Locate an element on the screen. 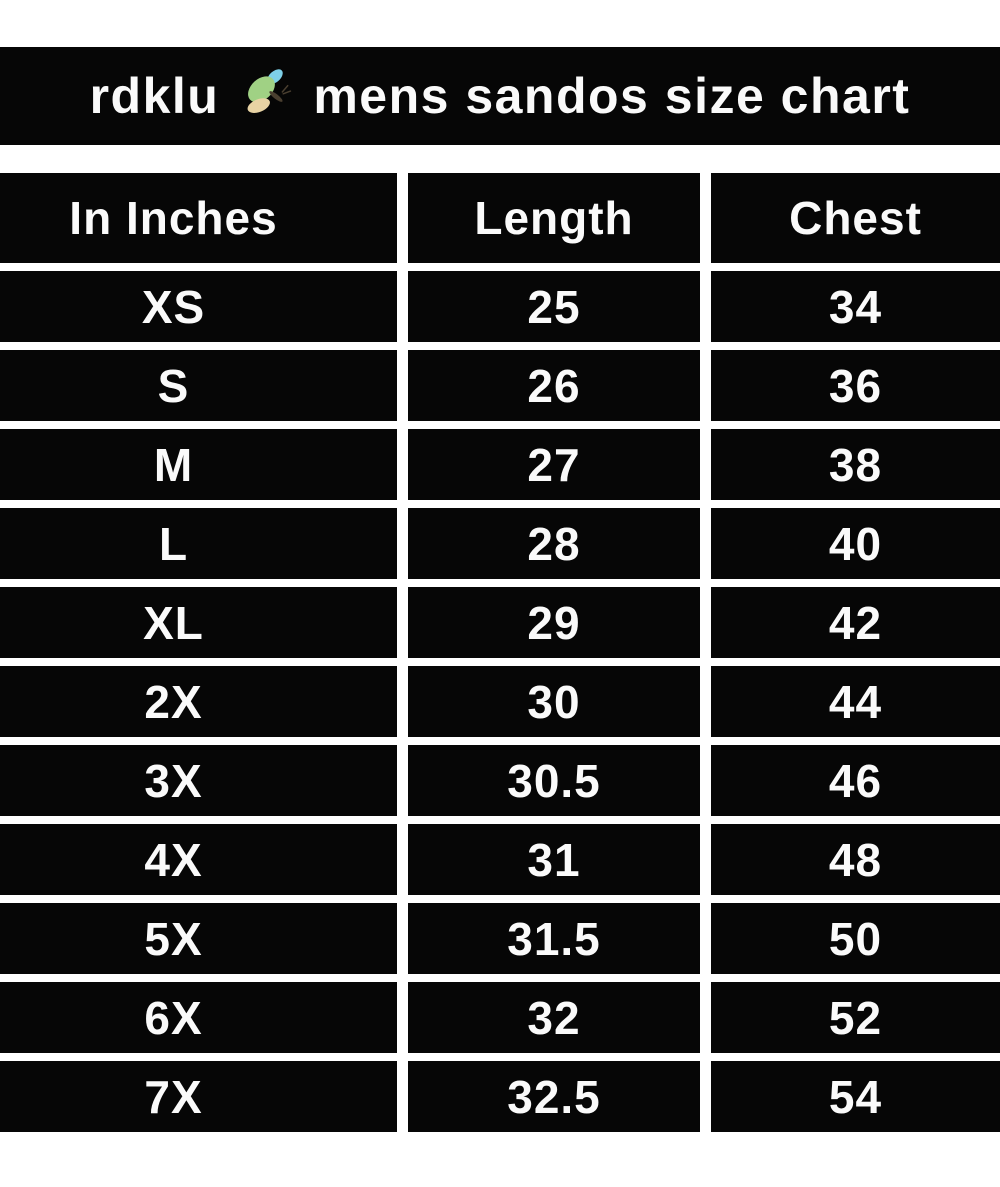 The image size is (1000, 1187). length-cell: 30 is located at coordinates (554, 701).